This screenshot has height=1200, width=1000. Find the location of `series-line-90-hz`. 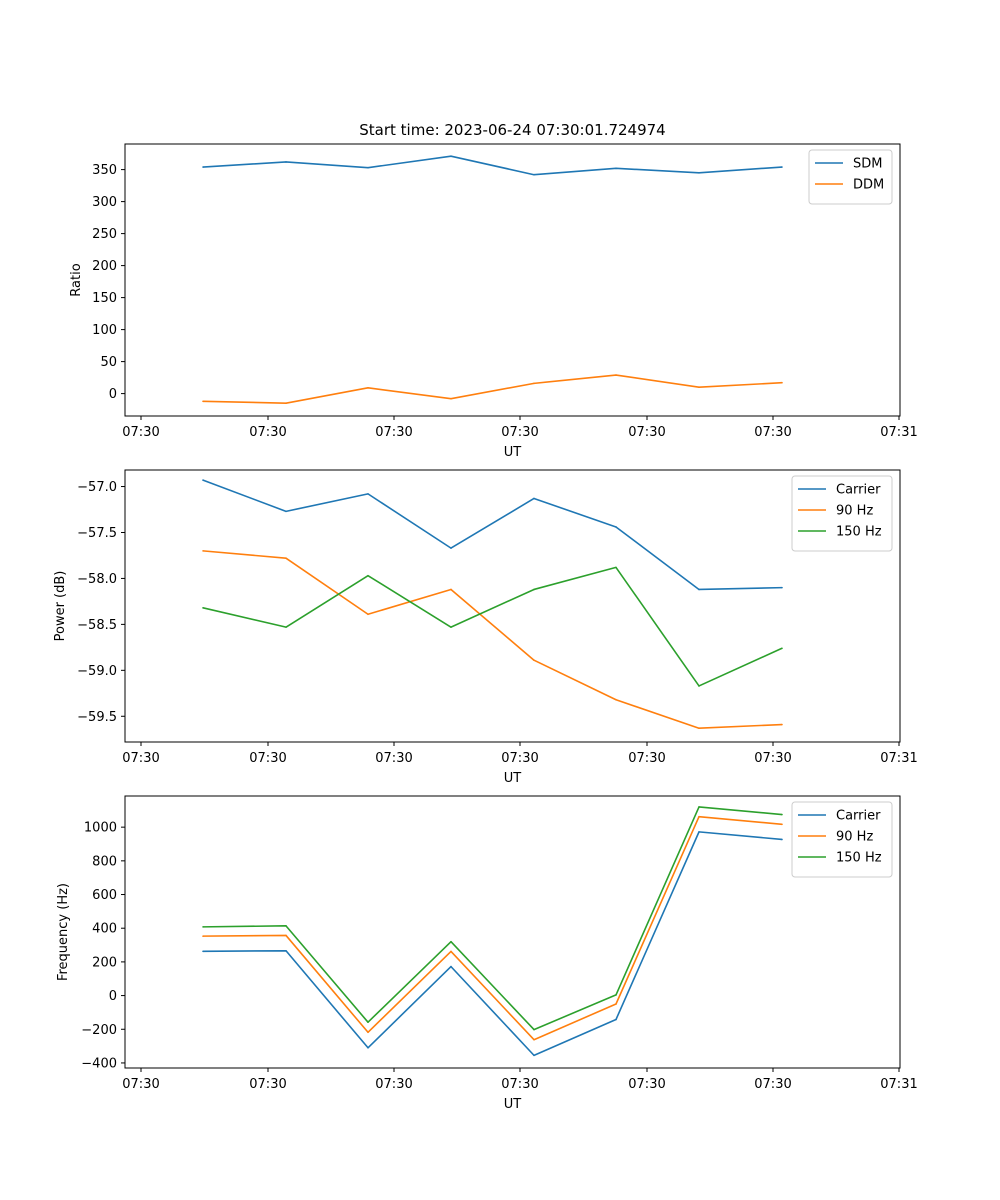

series-line-90-hz is located at coordinates (492, 640).